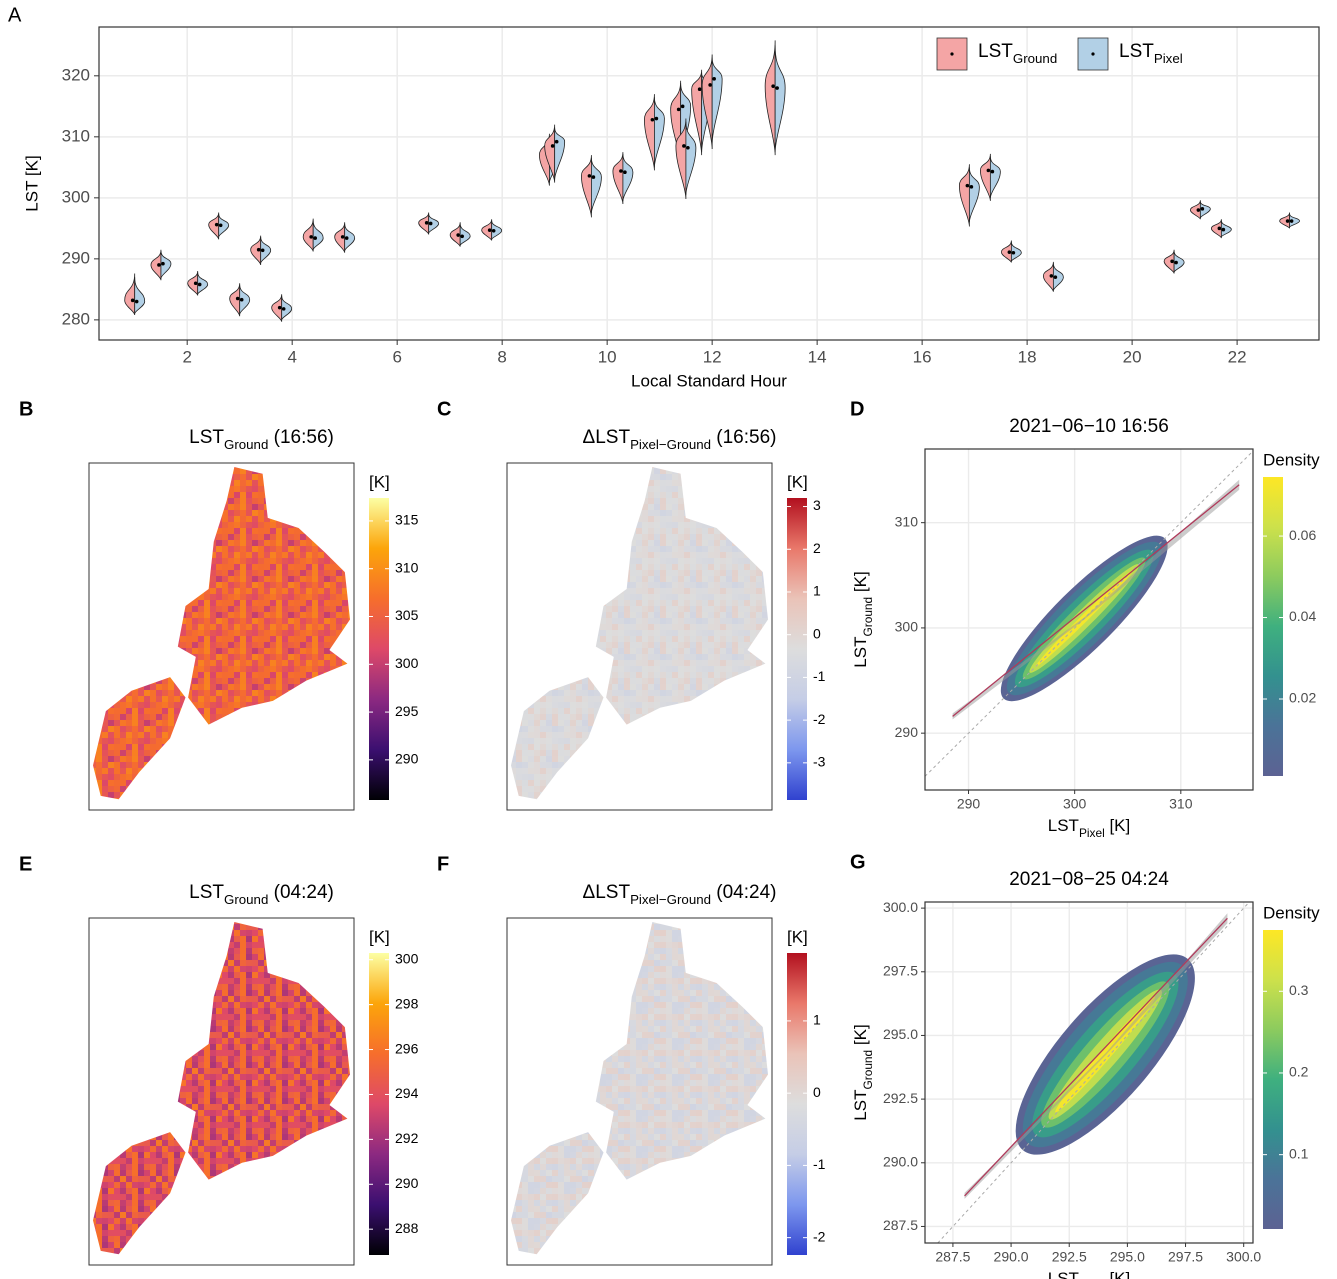 The image size is (1337, 1279). Describe the element at coordinates (26, 409) in the screenshot. I see `panel-label: B` at that location.